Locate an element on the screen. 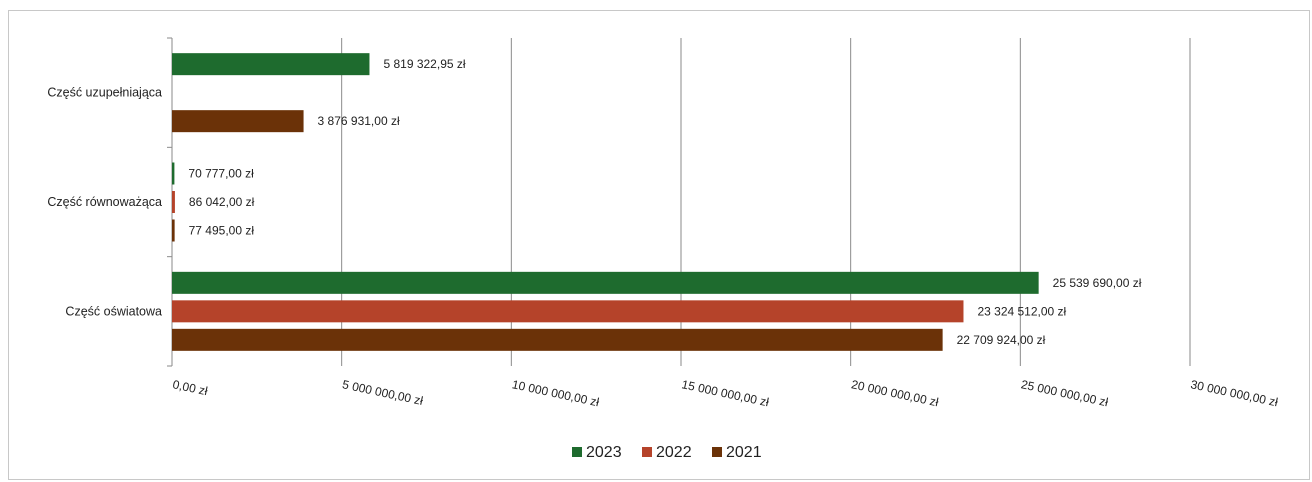 This screenshot has width=1312, height=482. x-tick-label-6: 30 000 000,00 zł is located at coordinates (1234, 393).